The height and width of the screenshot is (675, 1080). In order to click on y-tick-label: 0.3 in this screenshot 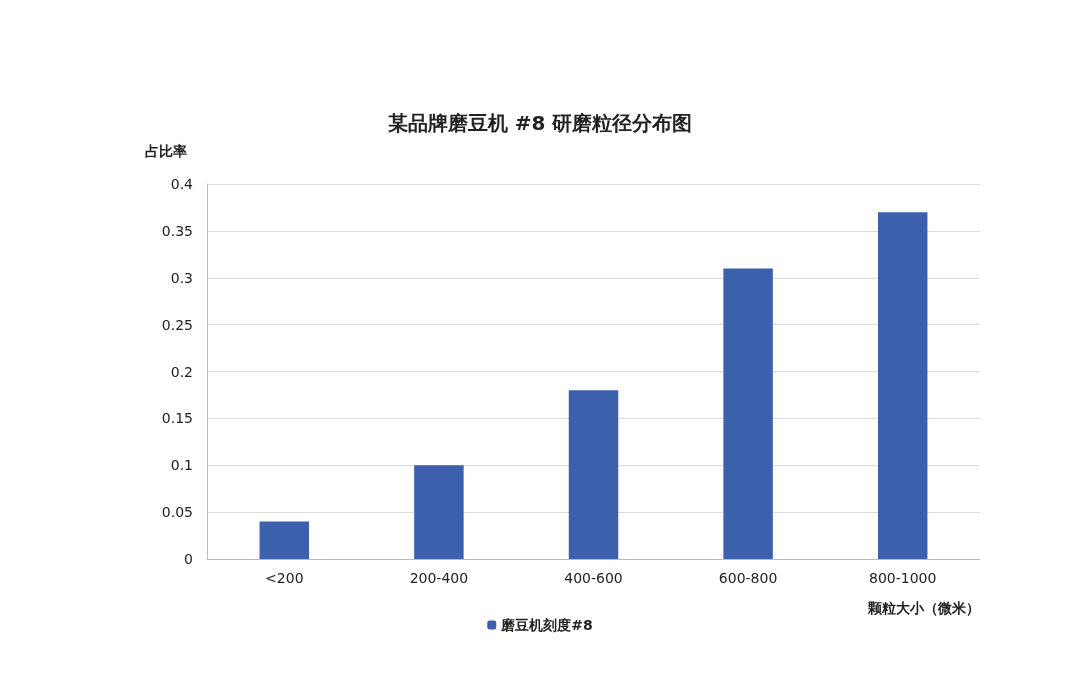, I will do `click(181, 277)`.